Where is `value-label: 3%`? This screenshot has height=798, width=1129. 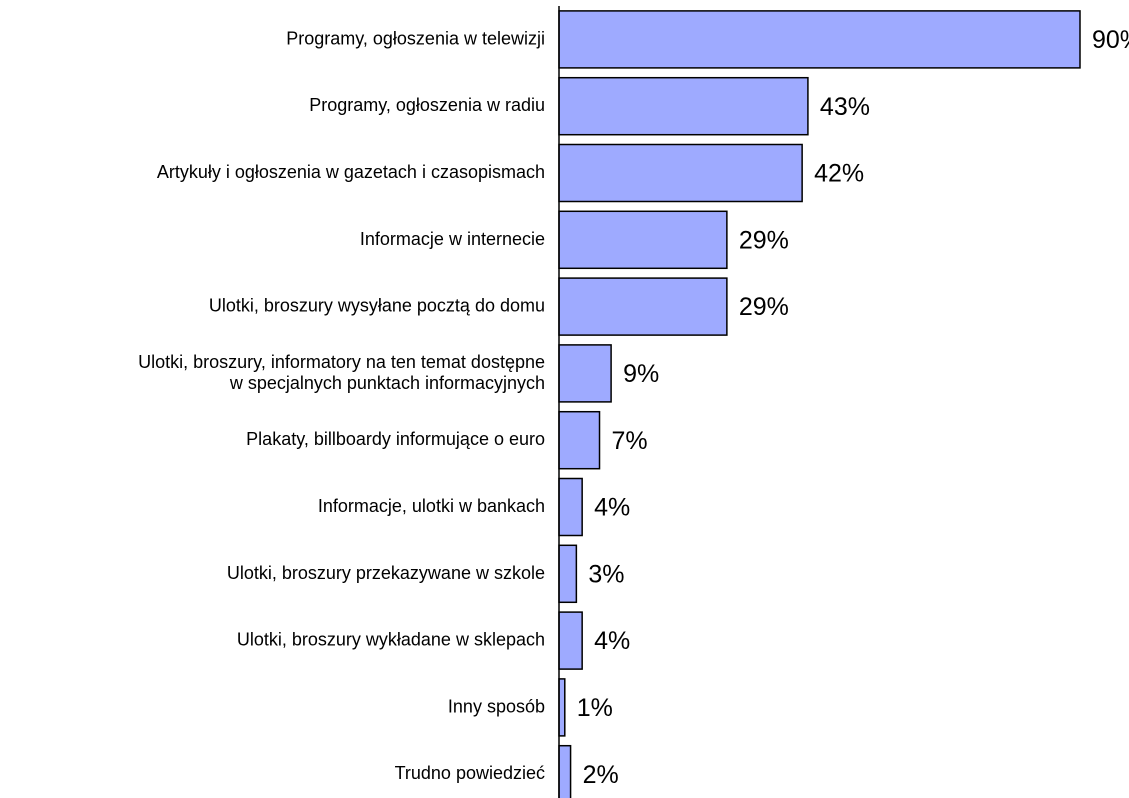 value-label: 3% is located at coordinates (606, 574).